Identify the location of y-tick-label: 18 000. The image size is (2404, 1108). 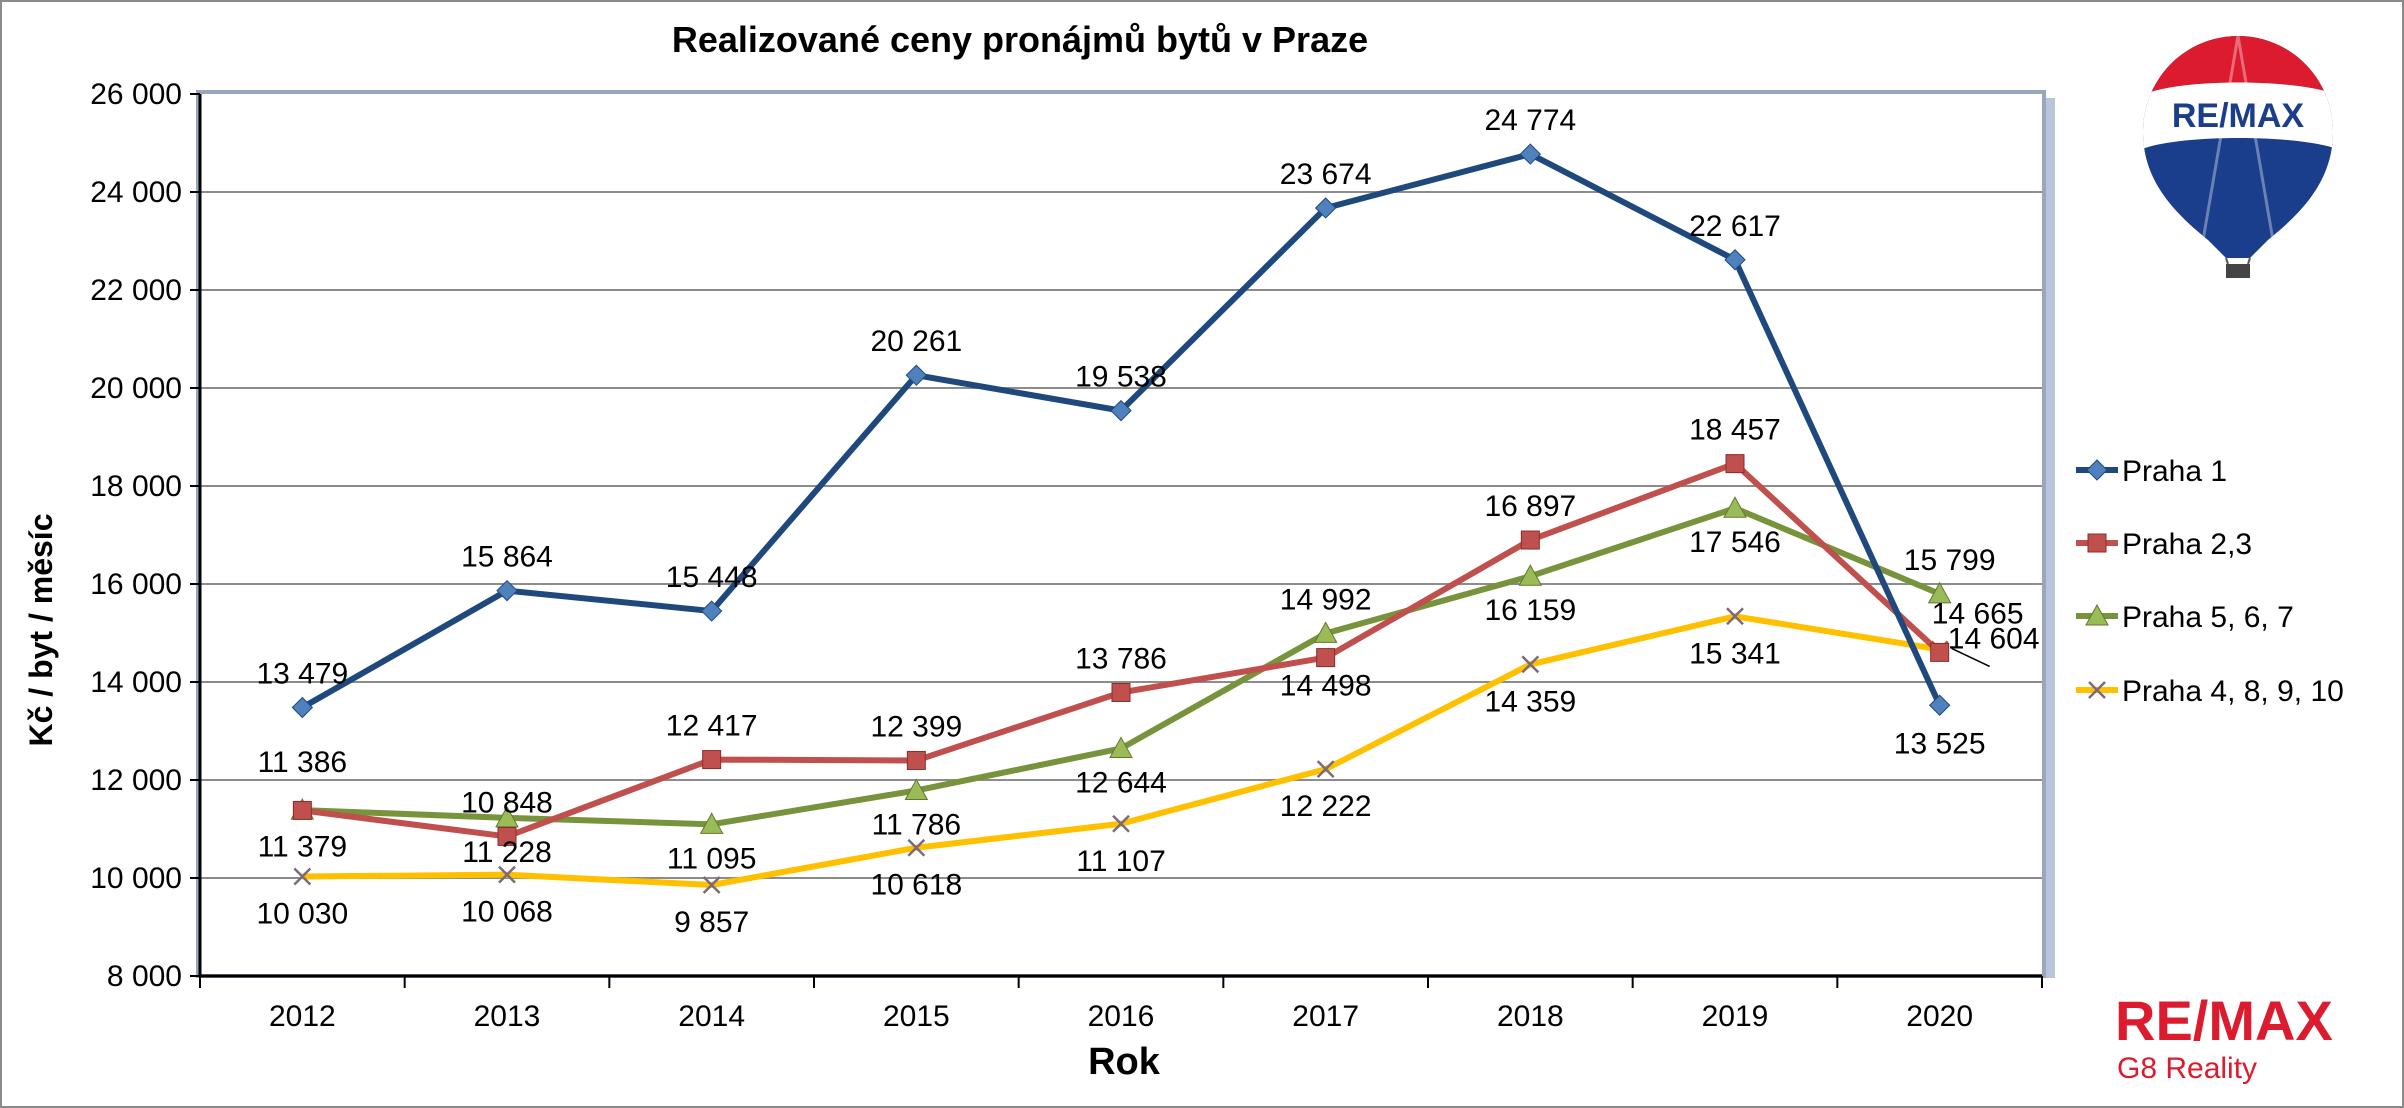
(136, 486).